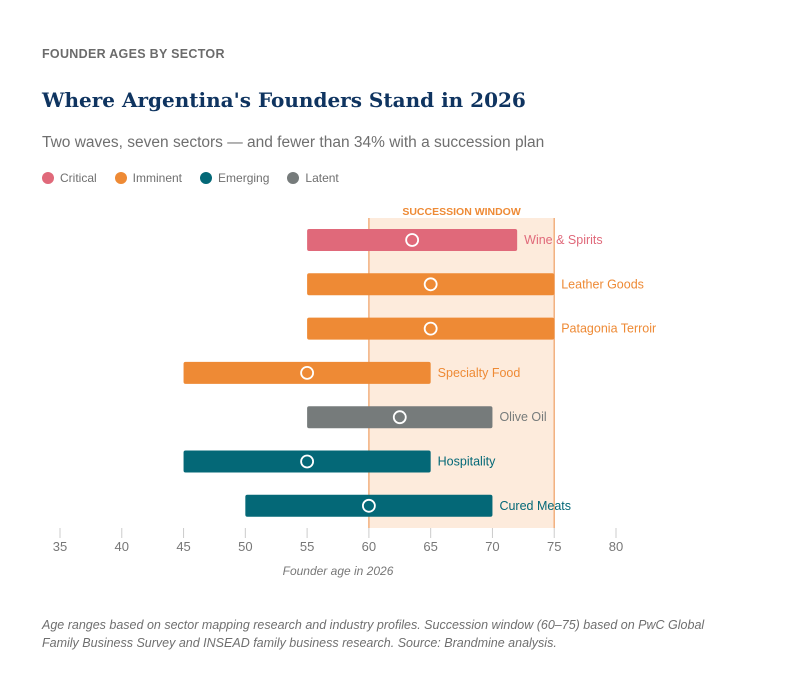 Image resolution: width=800 pixels, height=696 pixels. Describe the element at coordinates (284, 100) in the screenshot. I see `chart-title: Where Argentina's Founders Stand in 2026` at that location.